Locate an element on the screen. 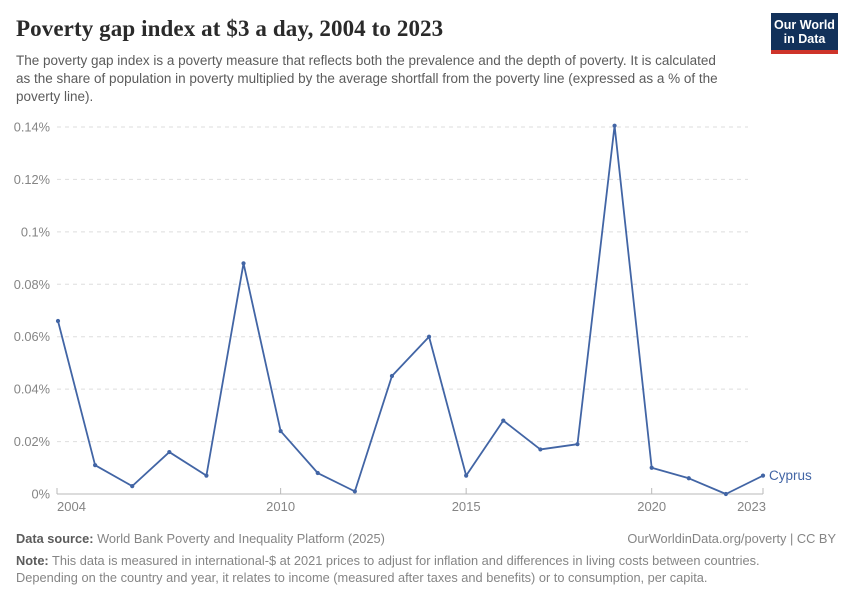  y-tick-label: 0% is located at coordinates (41, 494).